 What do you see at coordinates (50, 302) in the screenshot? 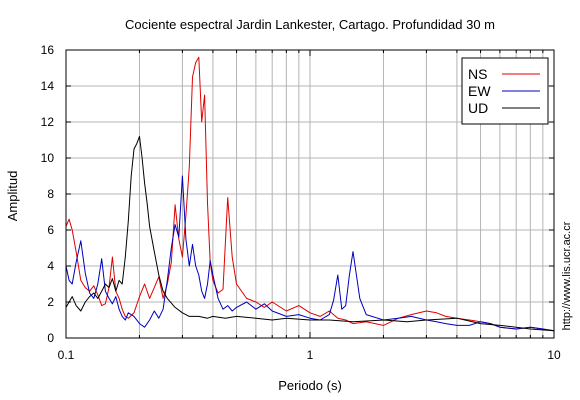
I see `y-tick-label: 2` at bounding box center [50, 302].